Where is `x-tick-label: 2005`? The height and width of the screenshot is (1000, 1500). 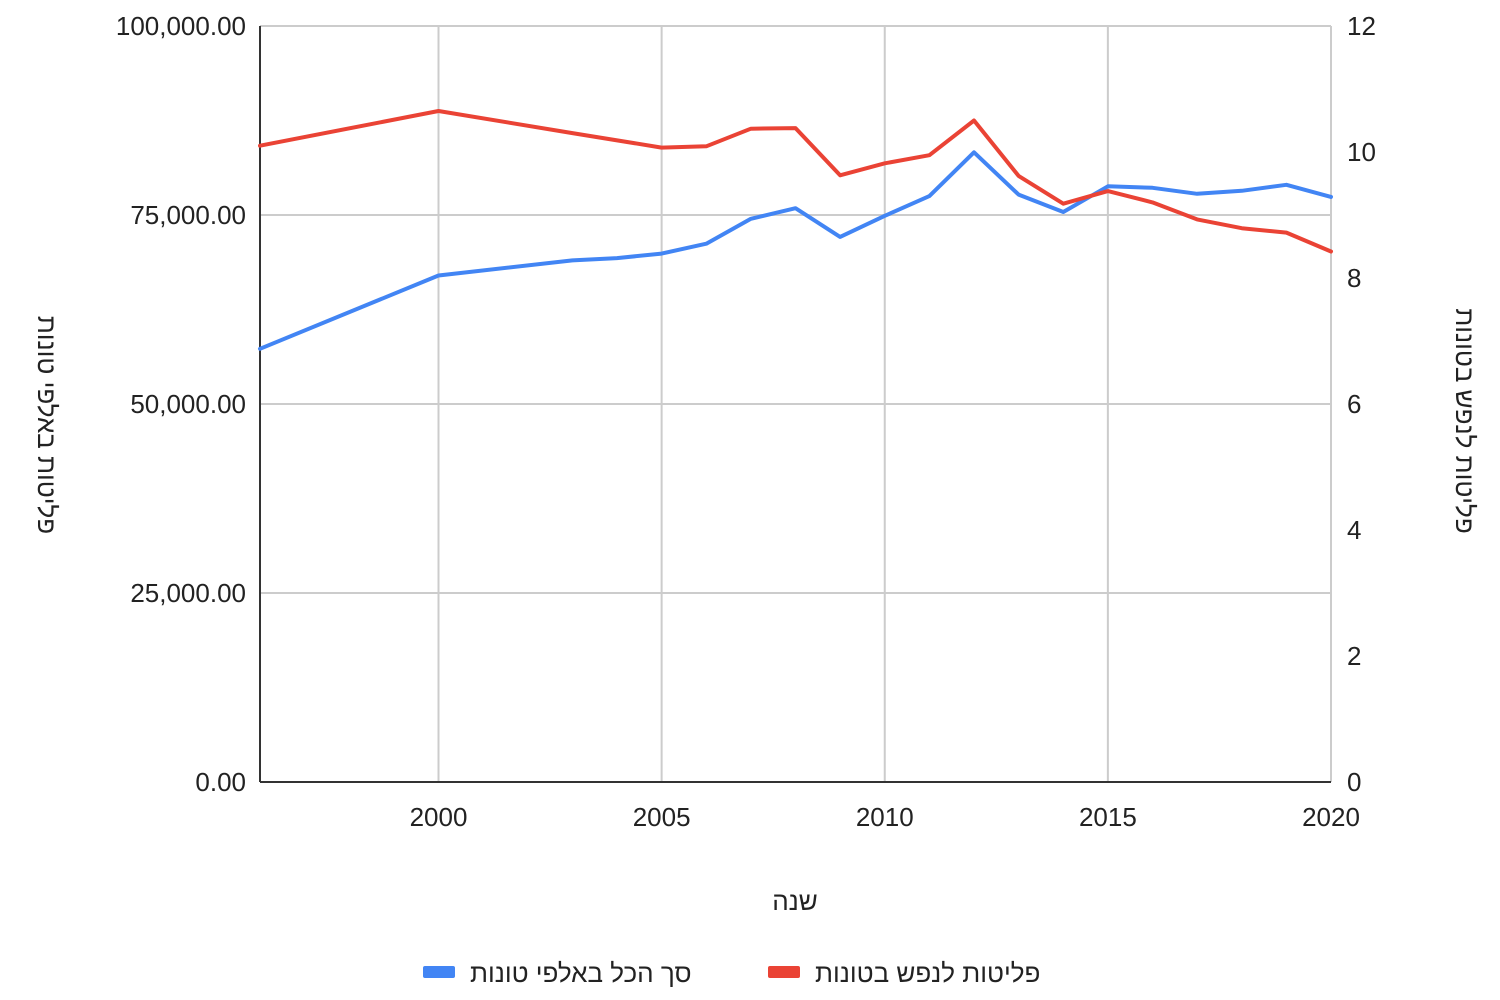 x-tick-label: 2005 is located at coordinates (662, 817).